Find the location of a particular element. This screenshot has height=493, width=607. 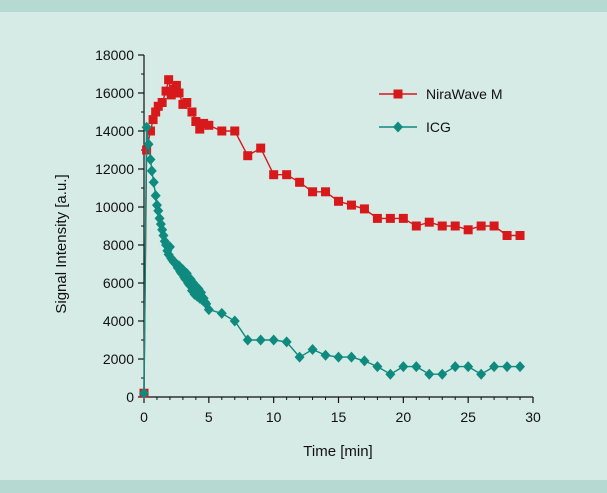

x-tick-label: 5 is located at coordinates (209, 417).